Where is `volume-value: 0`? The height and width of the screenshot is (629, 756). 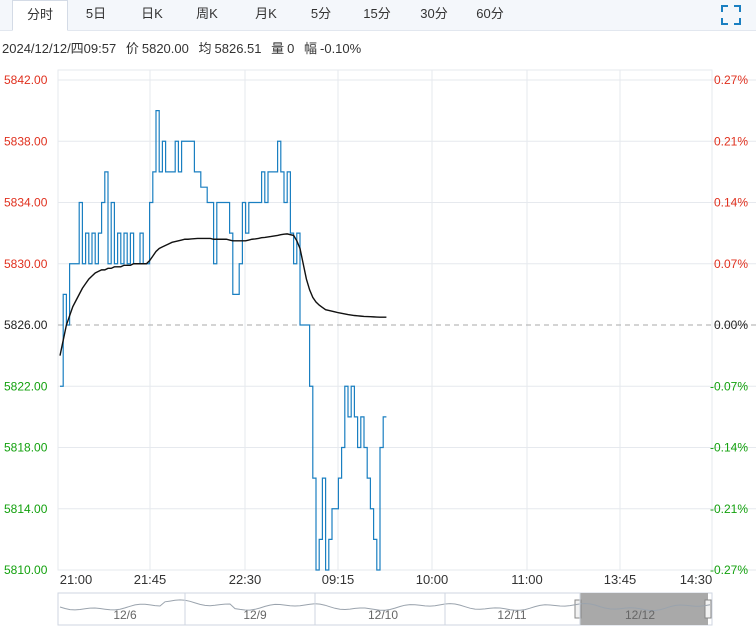
volume-value: 0 is located at coordinates (291, 48).